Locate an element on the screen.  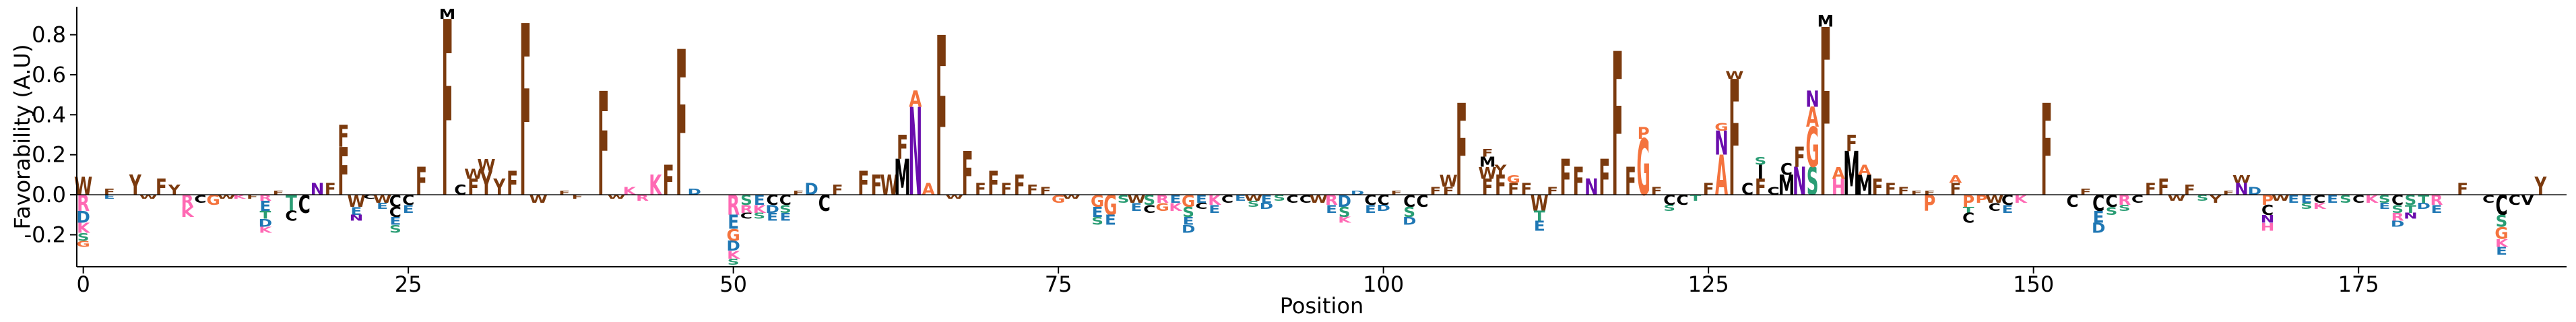
y-tick-label: 0.0 is located at coordinates (49, 195).